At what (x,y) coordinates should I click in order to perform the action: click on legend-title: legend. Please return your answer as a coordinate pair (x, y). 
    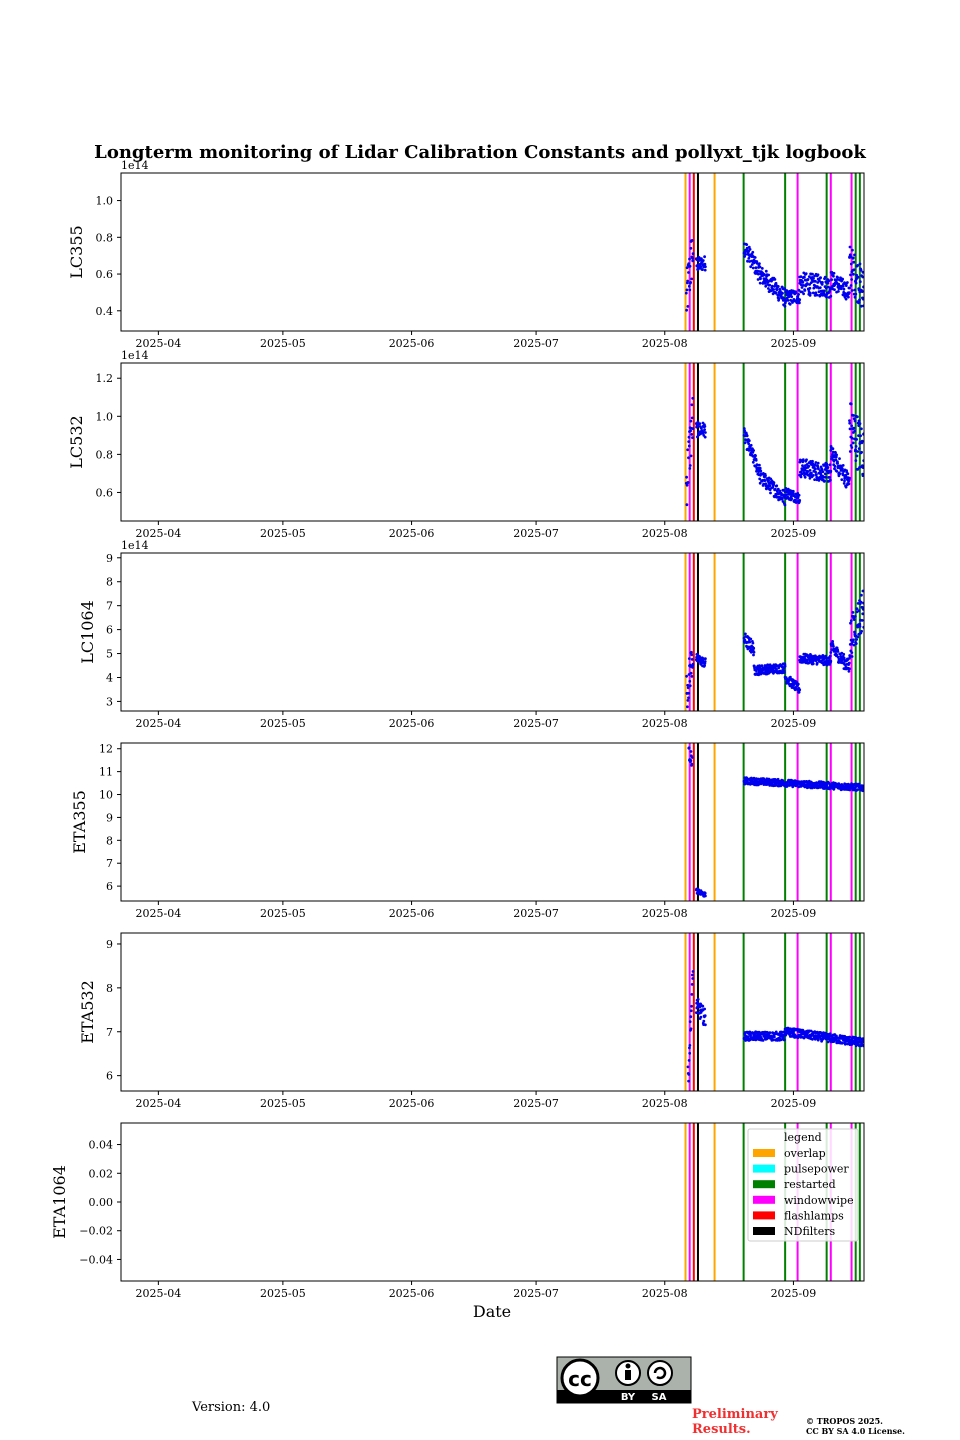
    Looking at the image, I should click on (803, 1137).